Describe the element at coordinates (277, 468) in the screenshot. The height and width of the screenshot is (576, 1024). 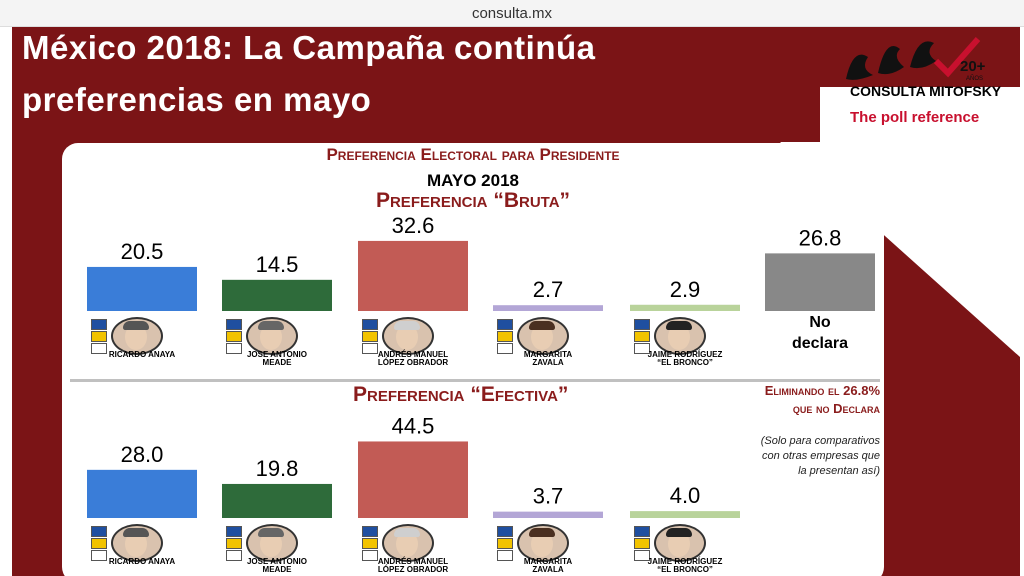
I see `bar-label-efectiva-1: 19.8` at that location.